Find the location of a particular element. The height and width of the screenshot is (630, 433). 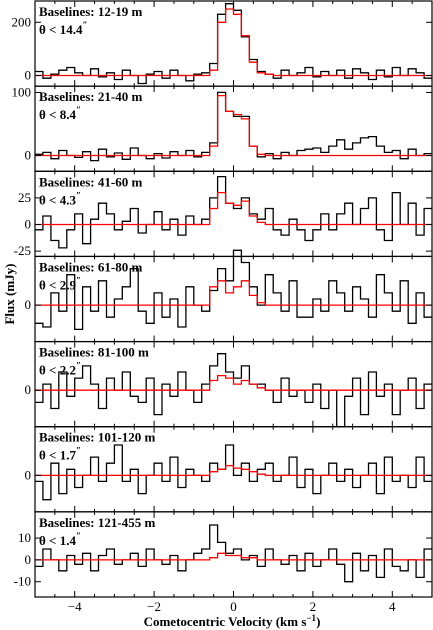

resolution-label: θ < 4.3″ is located at coordinates (60, 198).